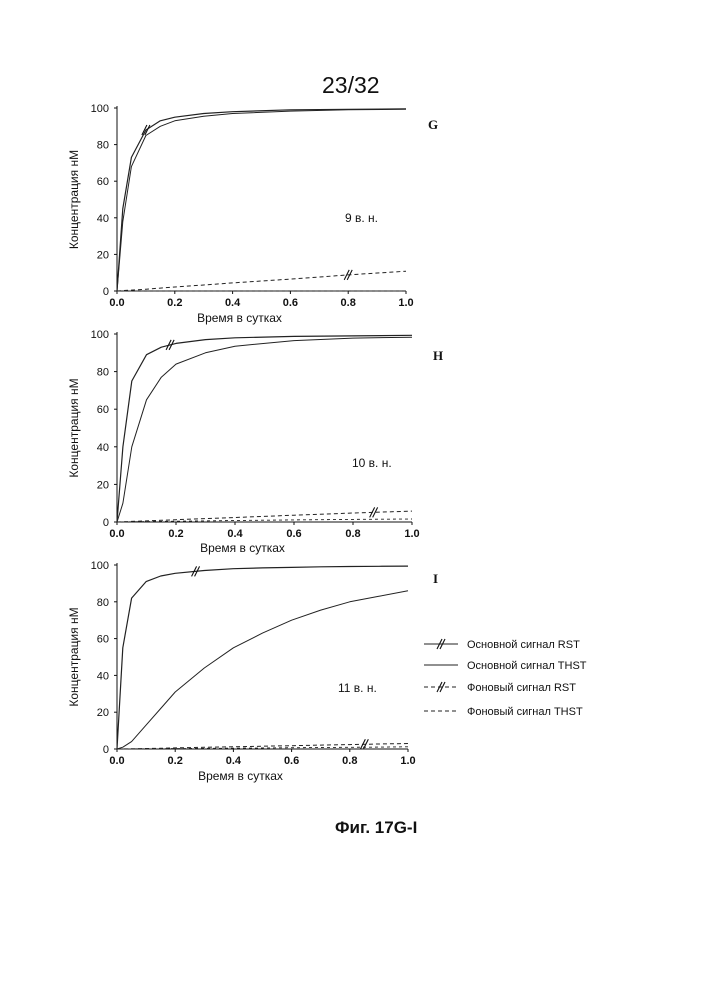  What do you see at coordinates (351, 85) in the screenshot?
I see `page-number: 23/32` at bounding box center [351, 85].